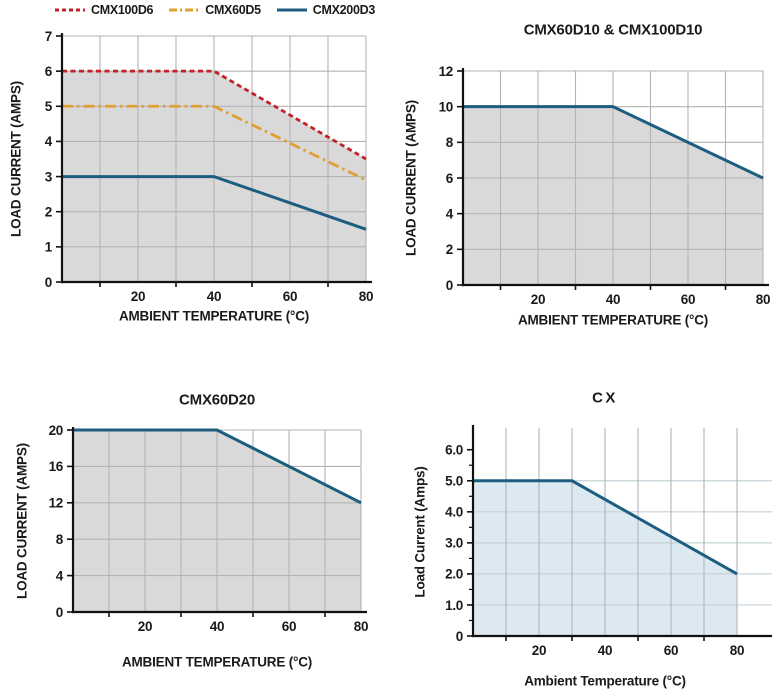  Describe the element at coordinates (291, 10) in the screenshot. I see `legend-line-solid-icon` at that location.